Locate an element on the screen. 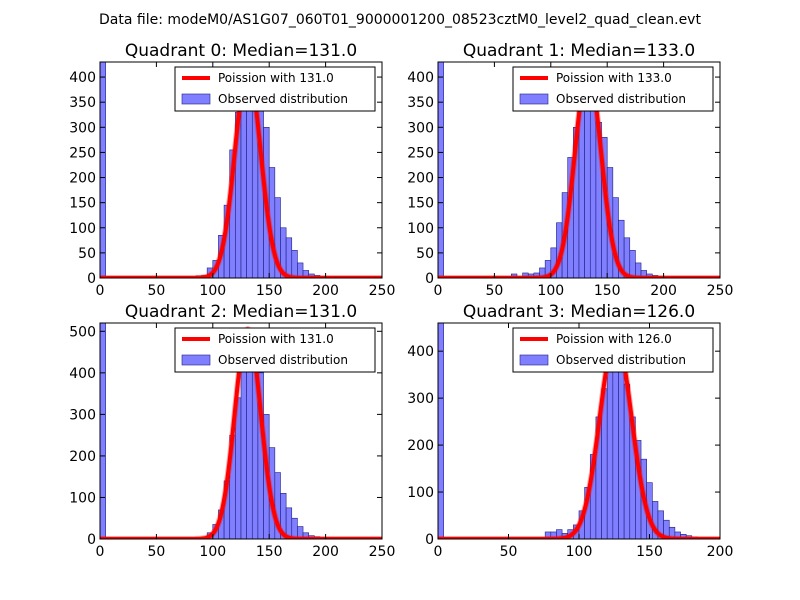 Image resolution: width=800 pixels, height=600 pixels. chart-title: Quadrant 2: Median=131.0 is located at coordinates (241, 312).